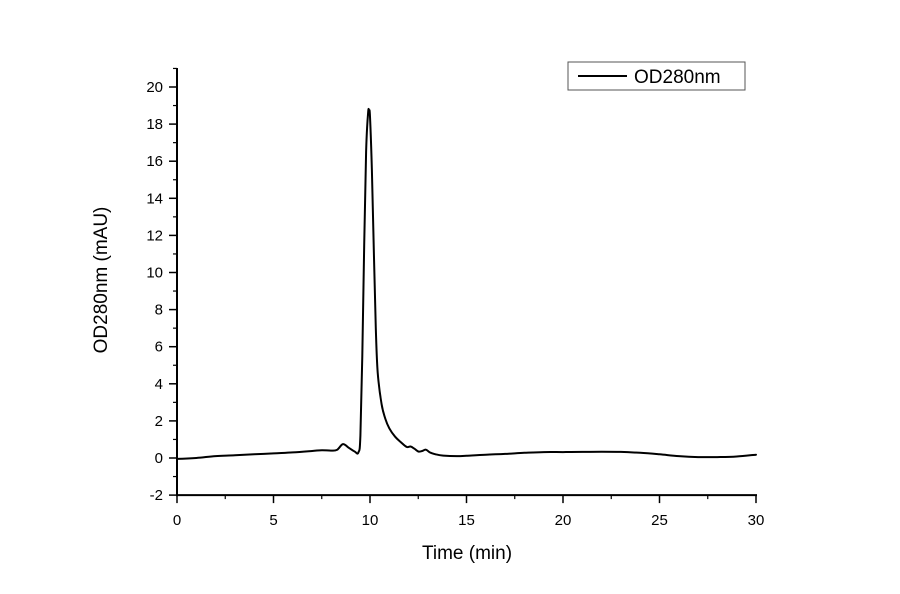 Image resolution: width=900 pixels, height=594 pixels. What do you see at coordinates (466, 520) in the screenshot?
I see `x-tick-label: 15` at bounding box center [466, 520].